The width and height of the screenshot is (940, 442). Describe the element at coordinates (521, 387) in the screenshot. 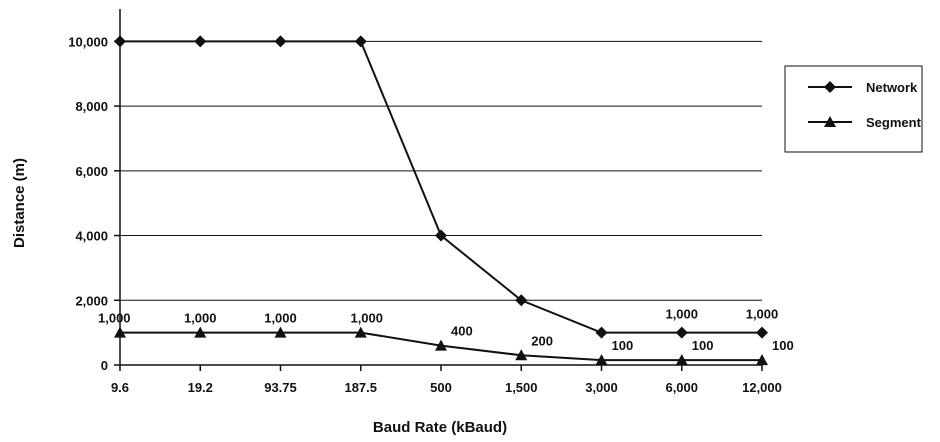

I see `x-tick-label: 1,500` at that location.